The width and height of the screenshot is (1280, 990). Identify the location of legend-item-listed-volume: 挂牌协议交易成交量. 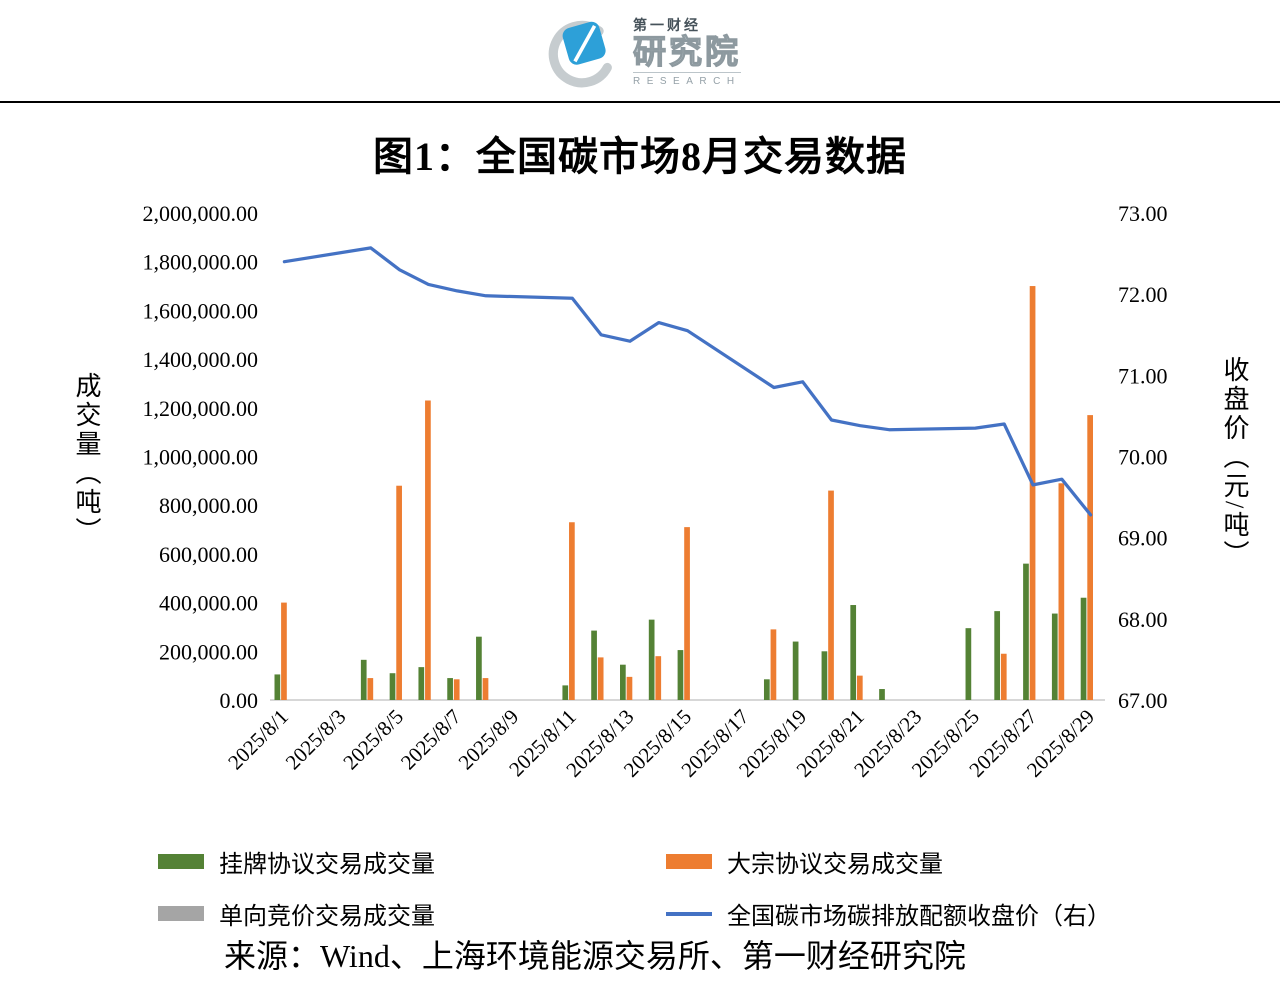
(412, 861).